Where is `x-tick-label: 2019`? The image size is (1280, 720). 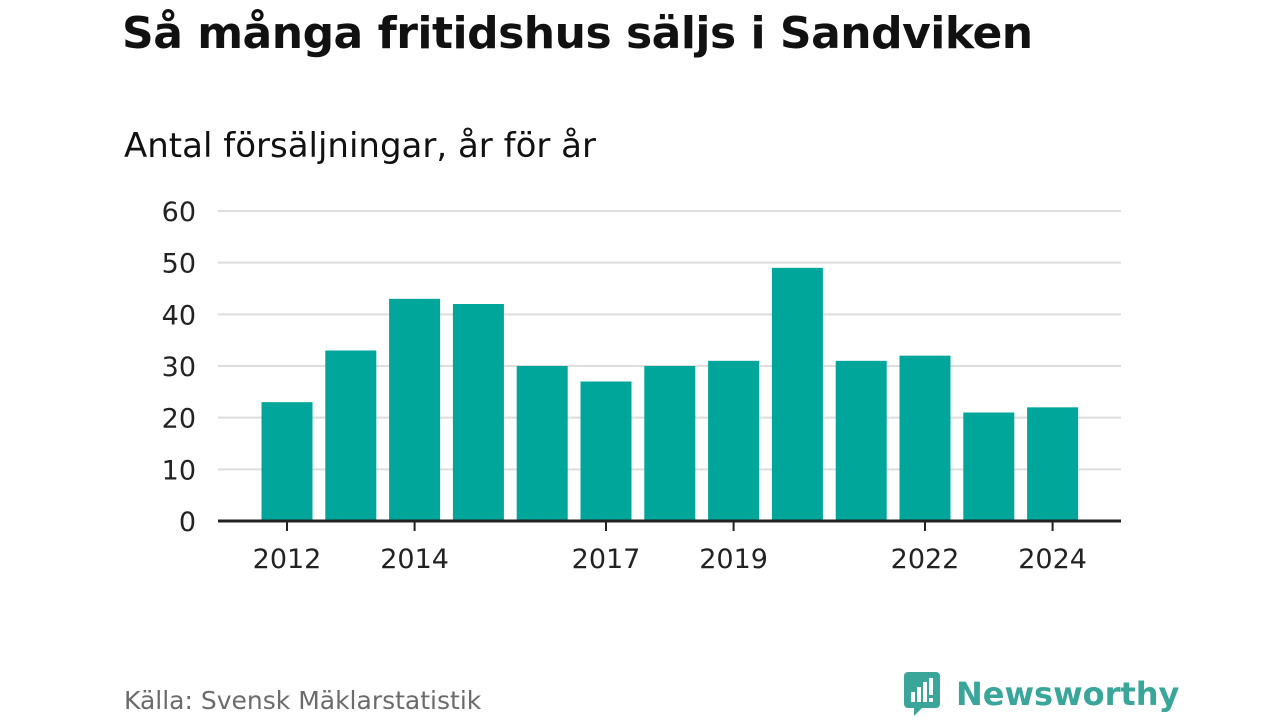
x-tick-label: 2019 is located at coordinates (733, 559).